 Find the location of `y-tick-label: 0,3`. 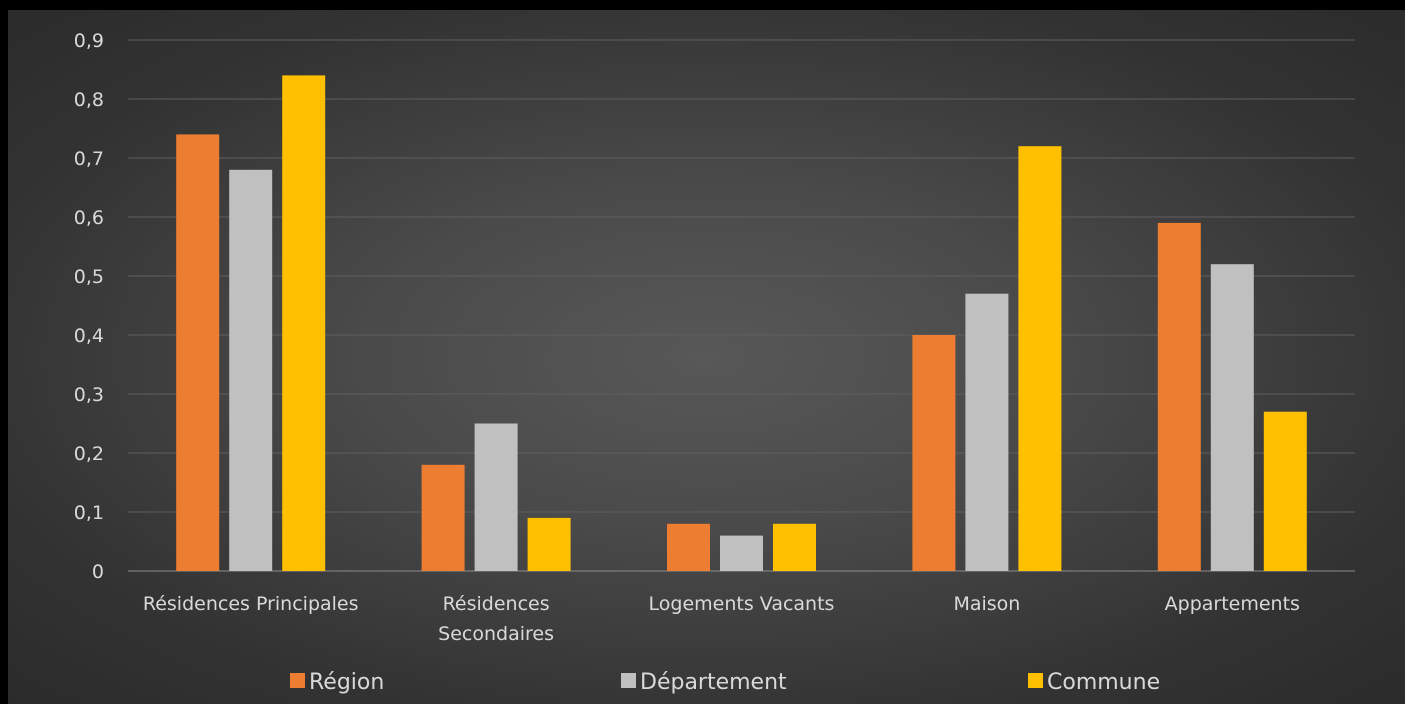

y-tick-label: 0,3 is located at coordinates (89, 395).